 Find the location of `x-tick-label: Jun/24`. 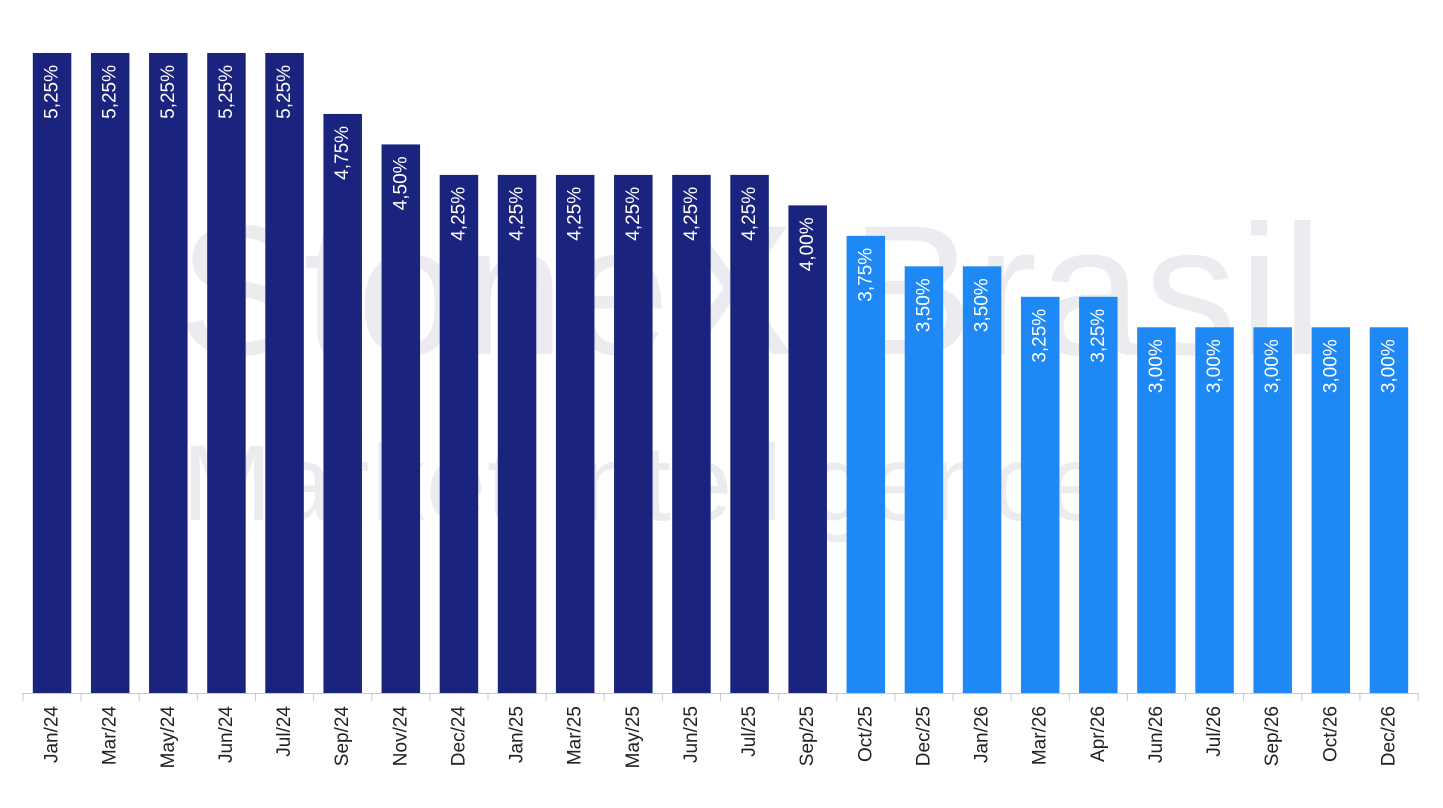

x-tick-label: Jun/24 is located at coordinates (226, 734).